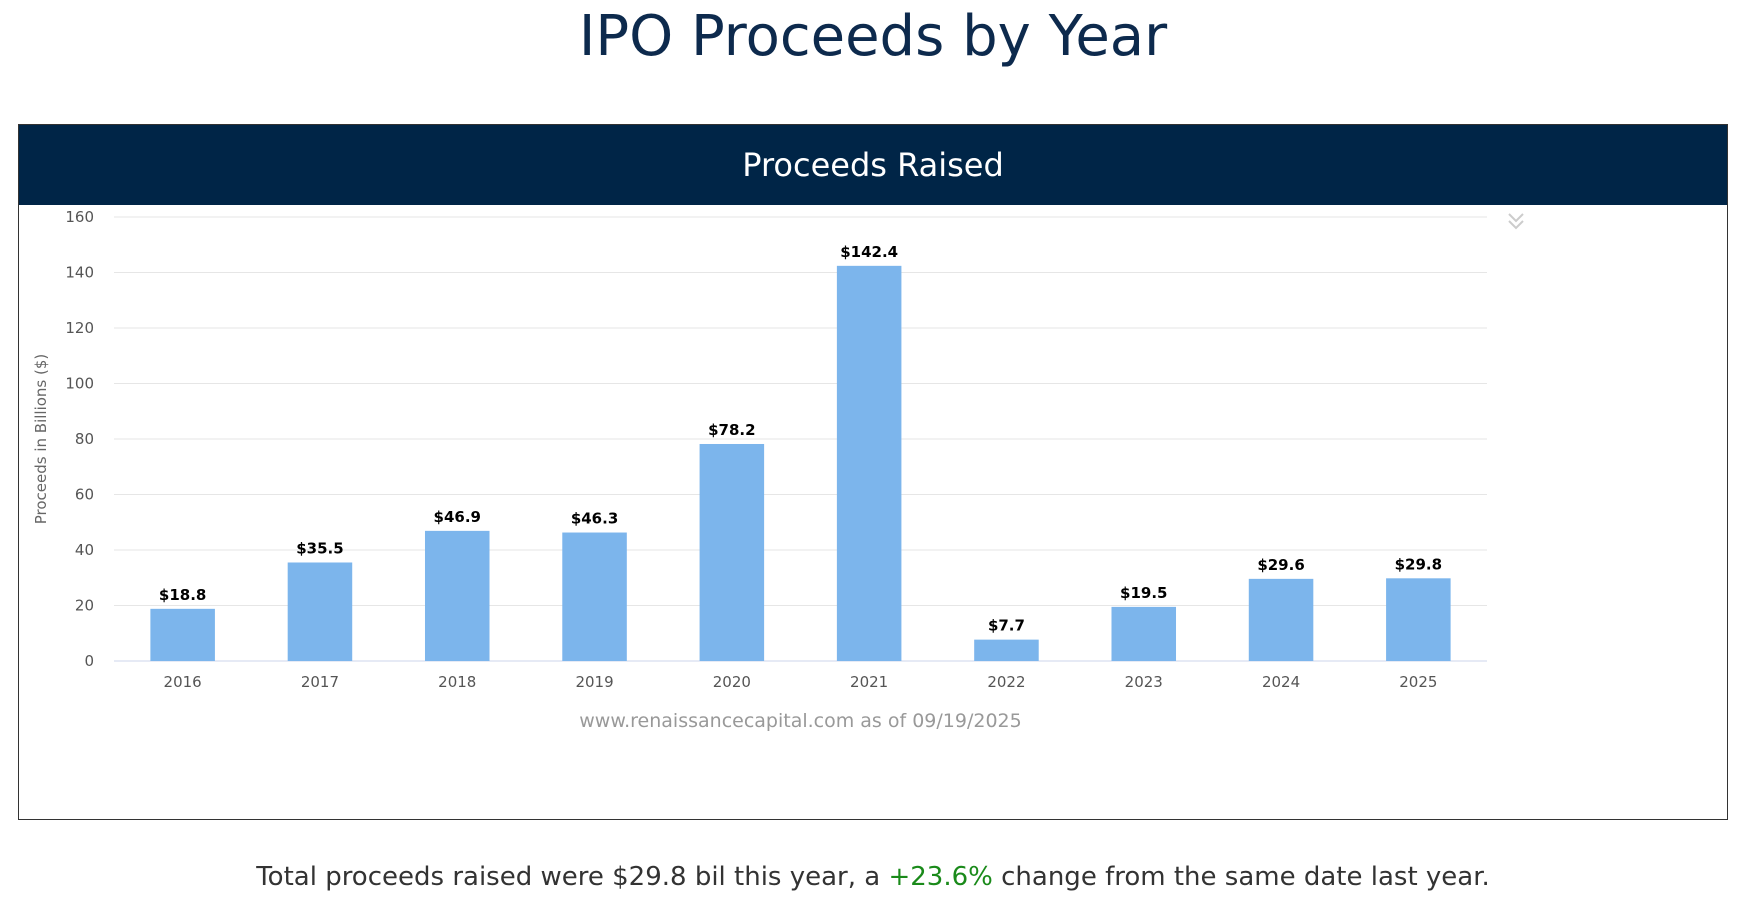 The width and height of the screenshot is (1746, 916). I want to click on data-label-2024: $29.6, so click(1280, 565).